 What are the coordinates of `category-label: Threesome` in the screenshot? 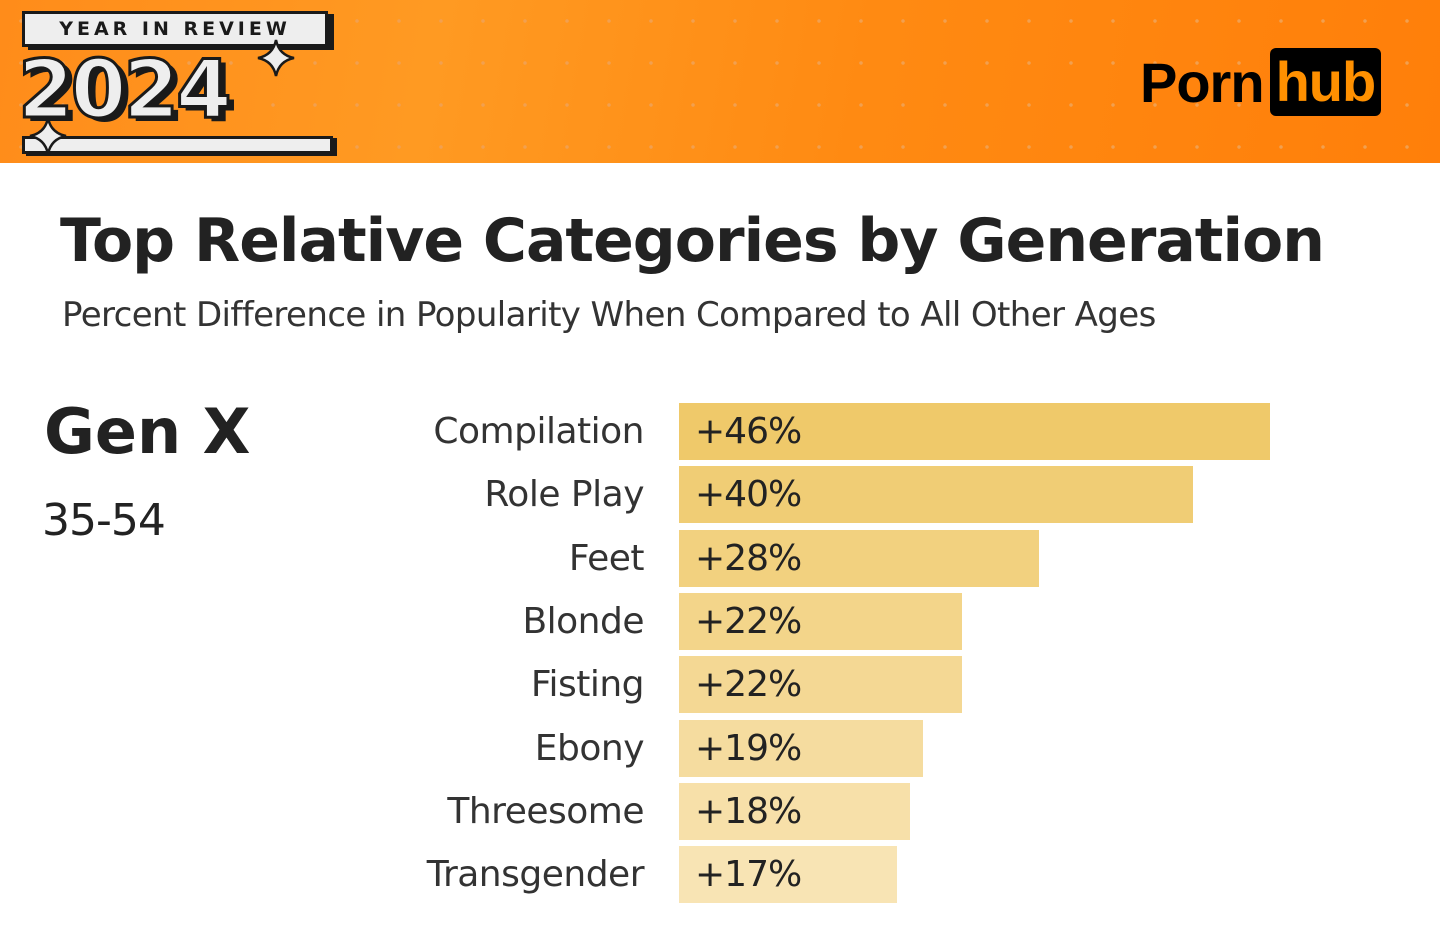 It's located at (545, 811).